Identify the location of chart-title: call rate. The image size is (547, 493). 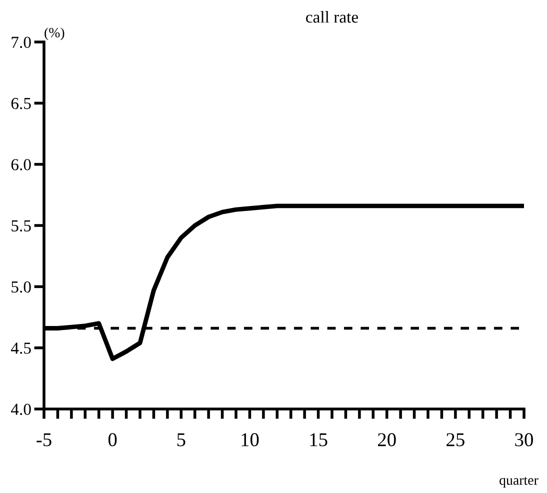
(332, 16).